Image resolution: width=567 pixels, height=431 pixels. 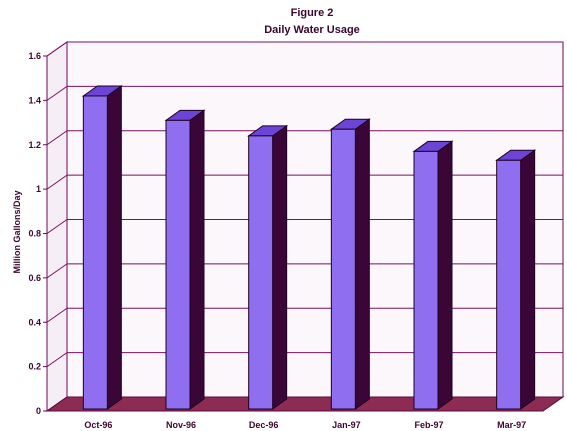 What do you see at coordinates (38, 411) in the screenshot?
I see `y-tick-label: 0` at bounding box center [38, 411].